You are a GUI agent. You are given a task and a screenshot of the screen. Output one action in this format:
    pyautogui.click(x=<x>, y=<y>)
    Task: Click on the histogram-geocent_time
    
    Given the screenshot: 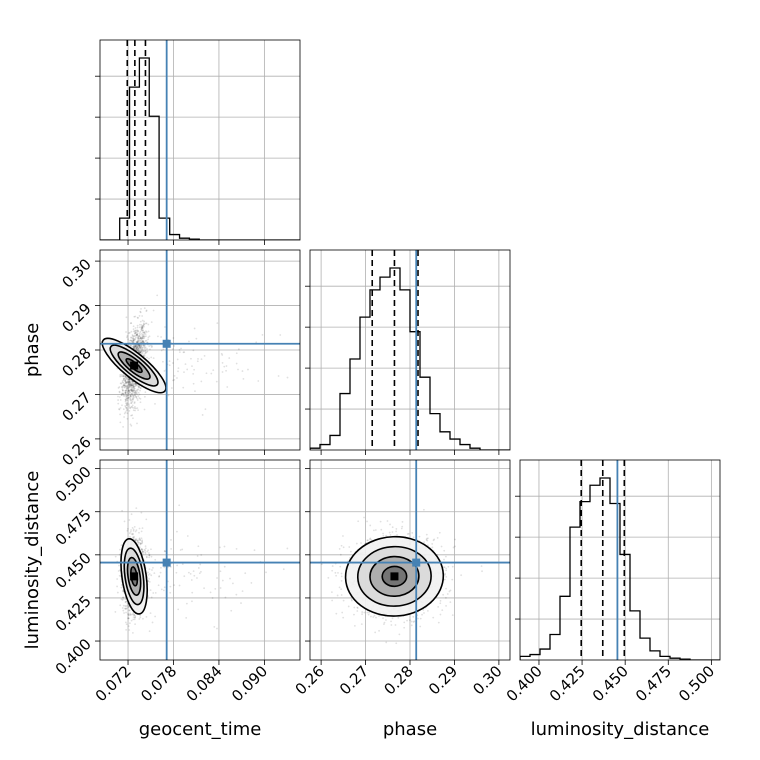 What is the action you would take?
    pyautogui.click(x=200, y=148)
    